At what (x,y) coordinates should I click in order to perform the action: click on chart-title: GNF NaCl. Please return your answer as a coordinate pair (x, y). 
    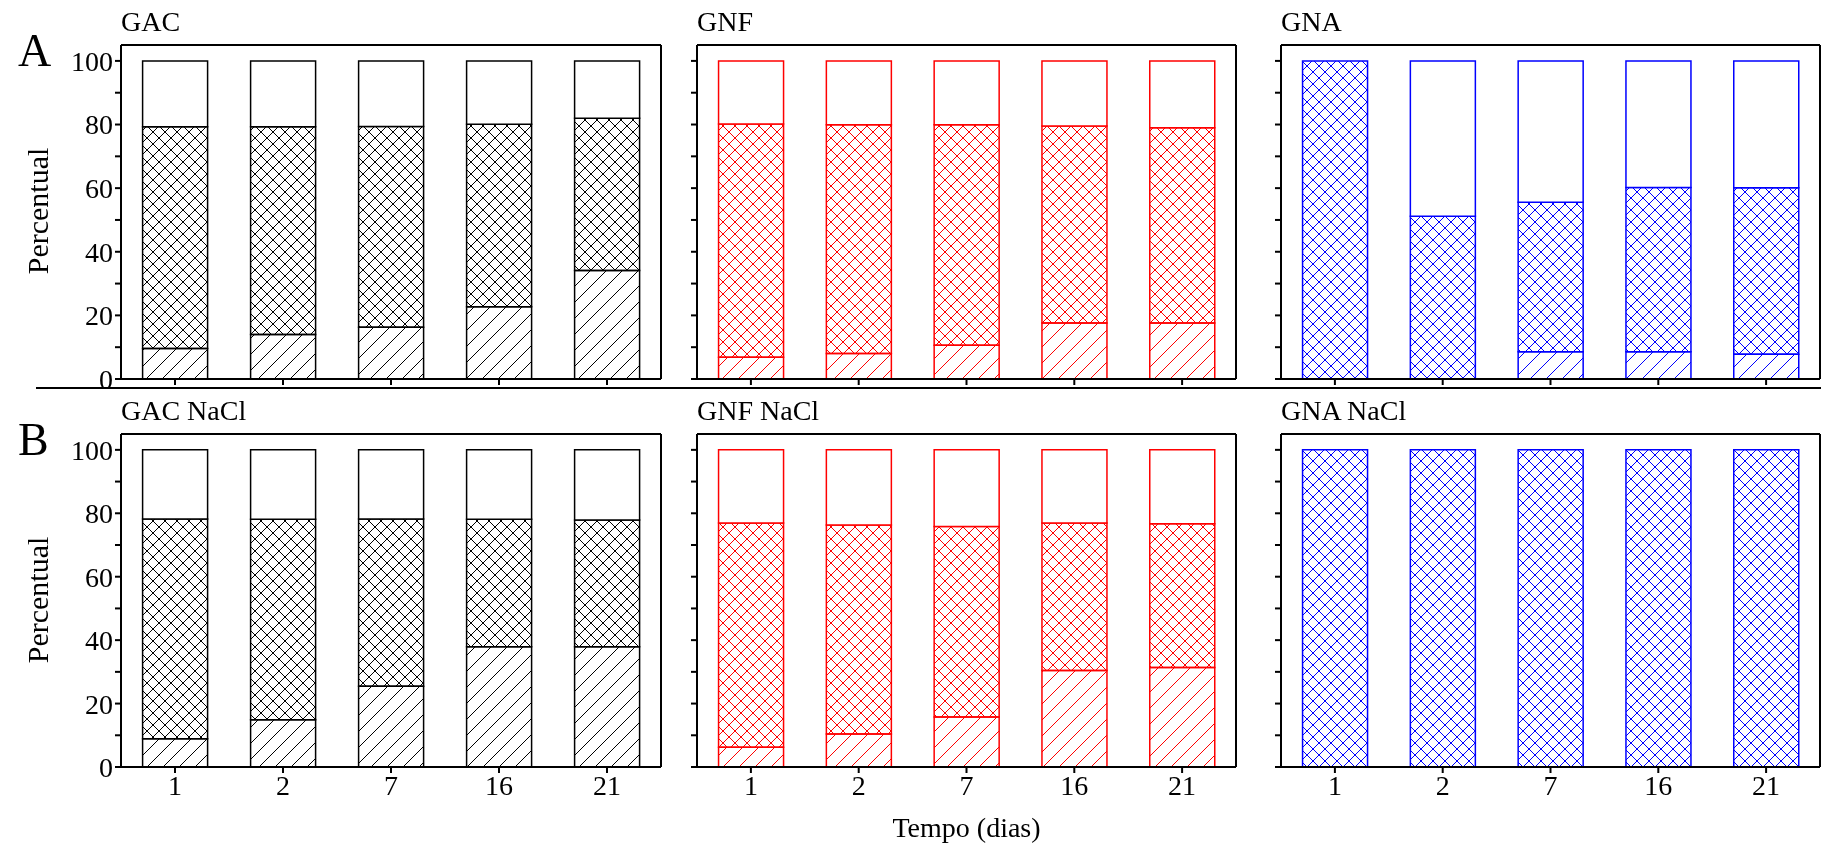
    Looking at the image, I should click on (758, 410).